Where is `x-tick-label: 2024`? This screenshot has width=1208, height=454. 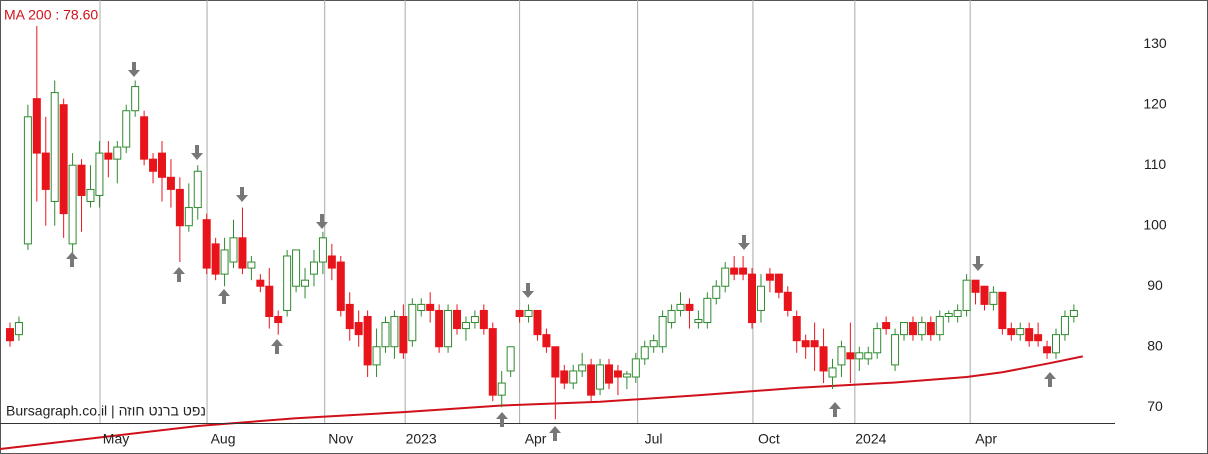 x-tick-label: 2024 is located at coordinates (870, 439).